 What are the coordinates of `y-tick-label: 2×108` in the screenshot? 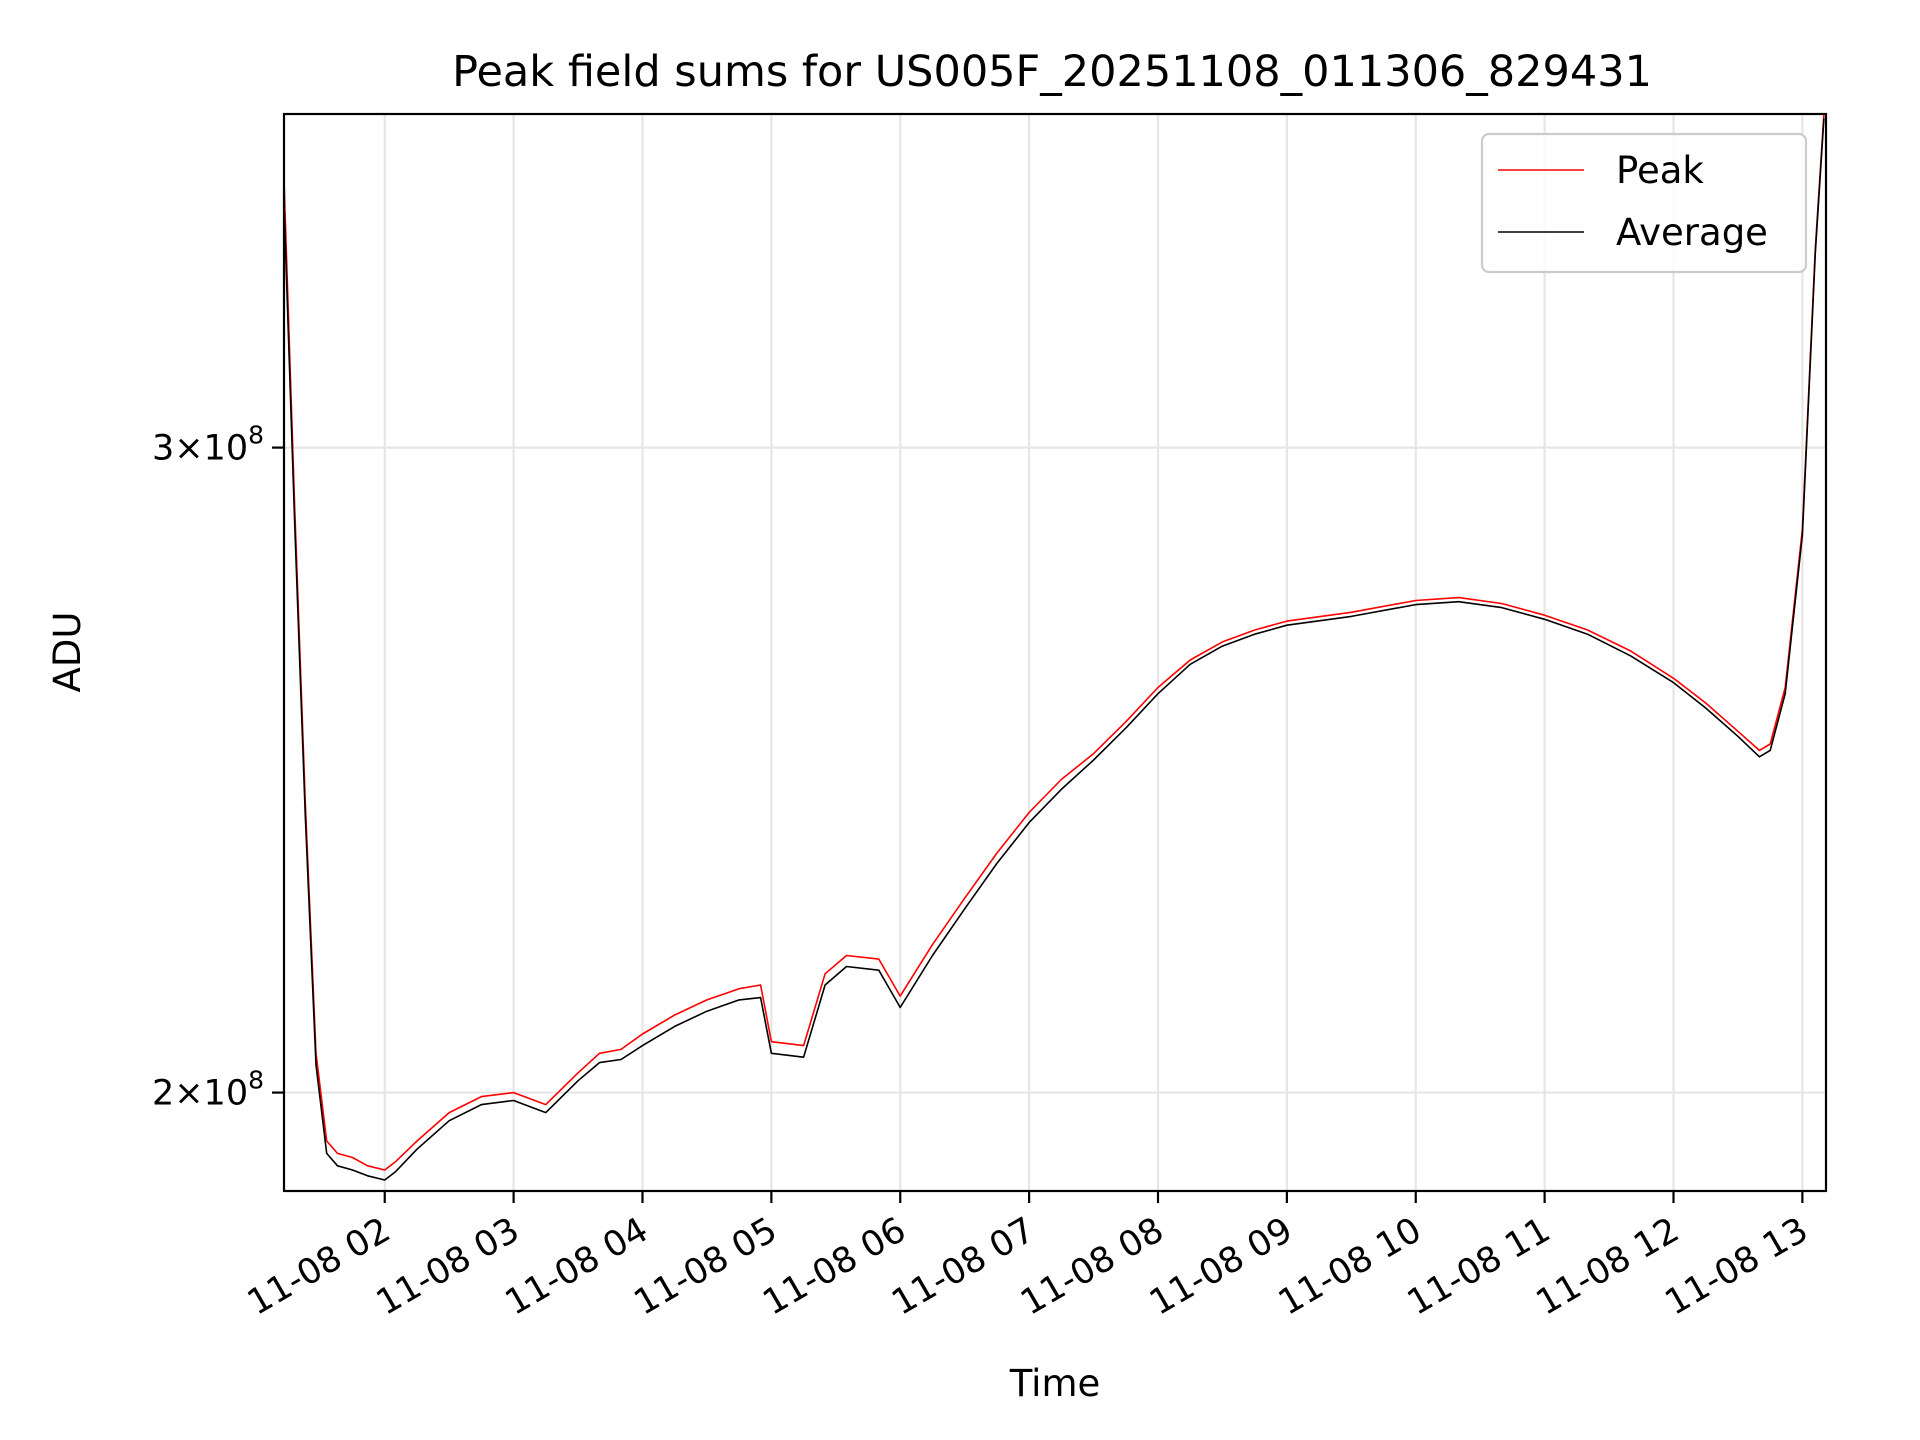 It's located at (208, 1090).